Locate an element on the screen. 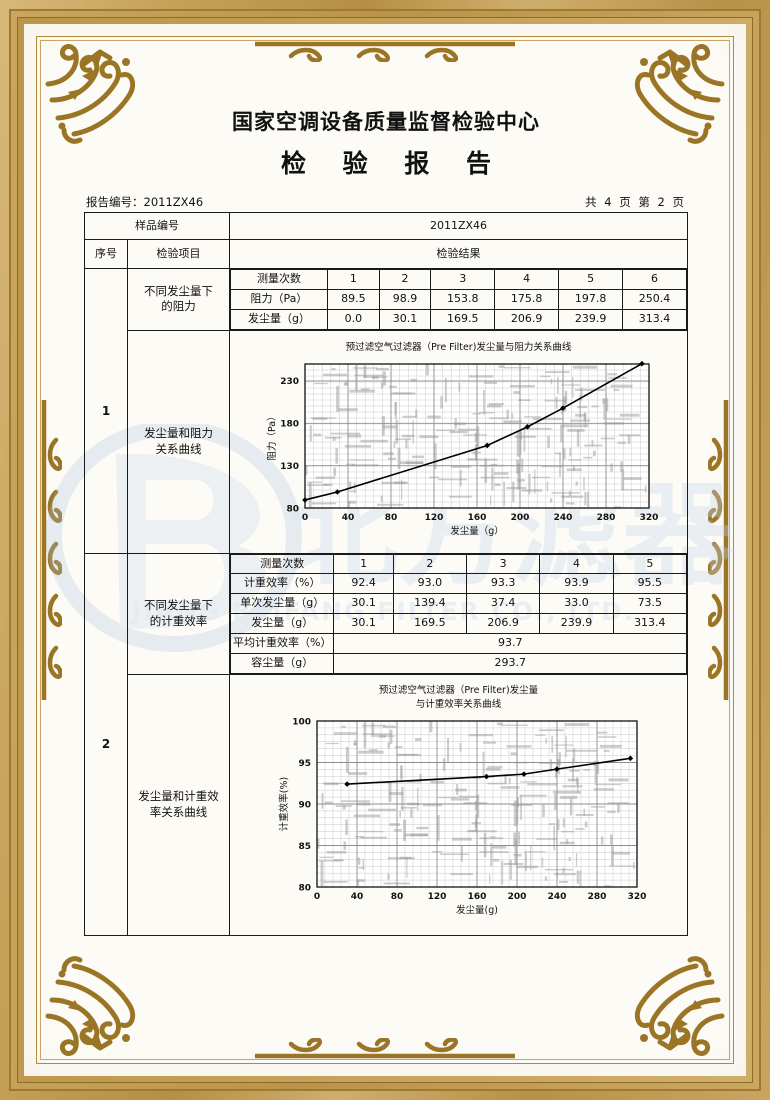  table-row-s2-avg: 平均计重效率（%） 93.7 is located at coordinates (458, 643).